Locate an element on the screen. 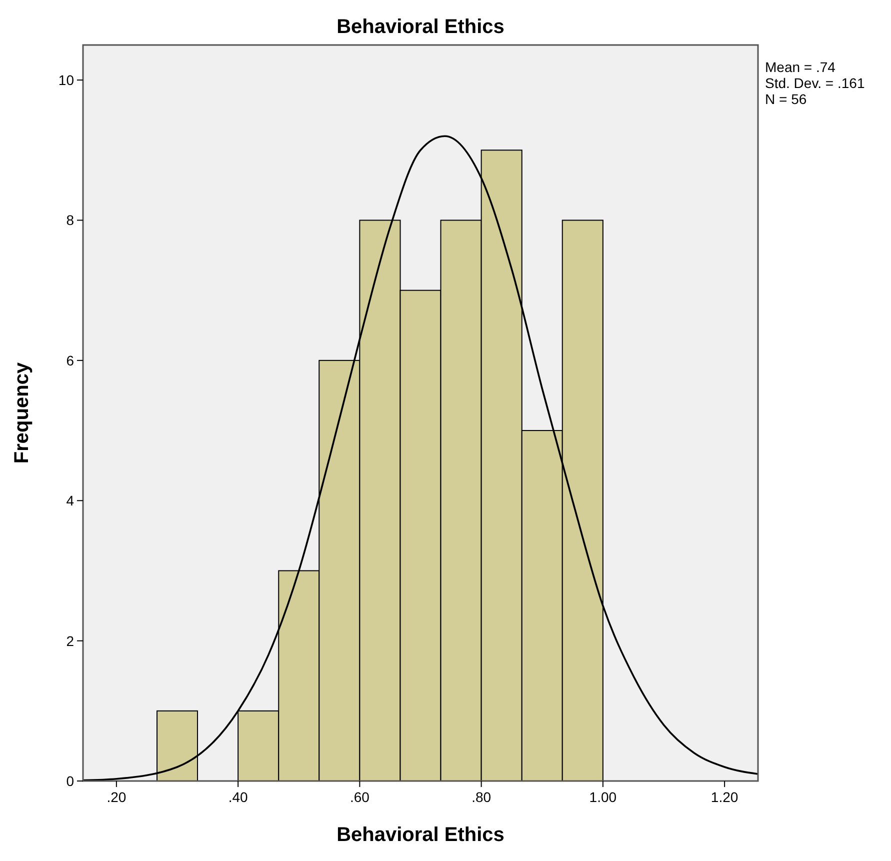  y-axis-title: Frequency is located at coordinates (22, 413).